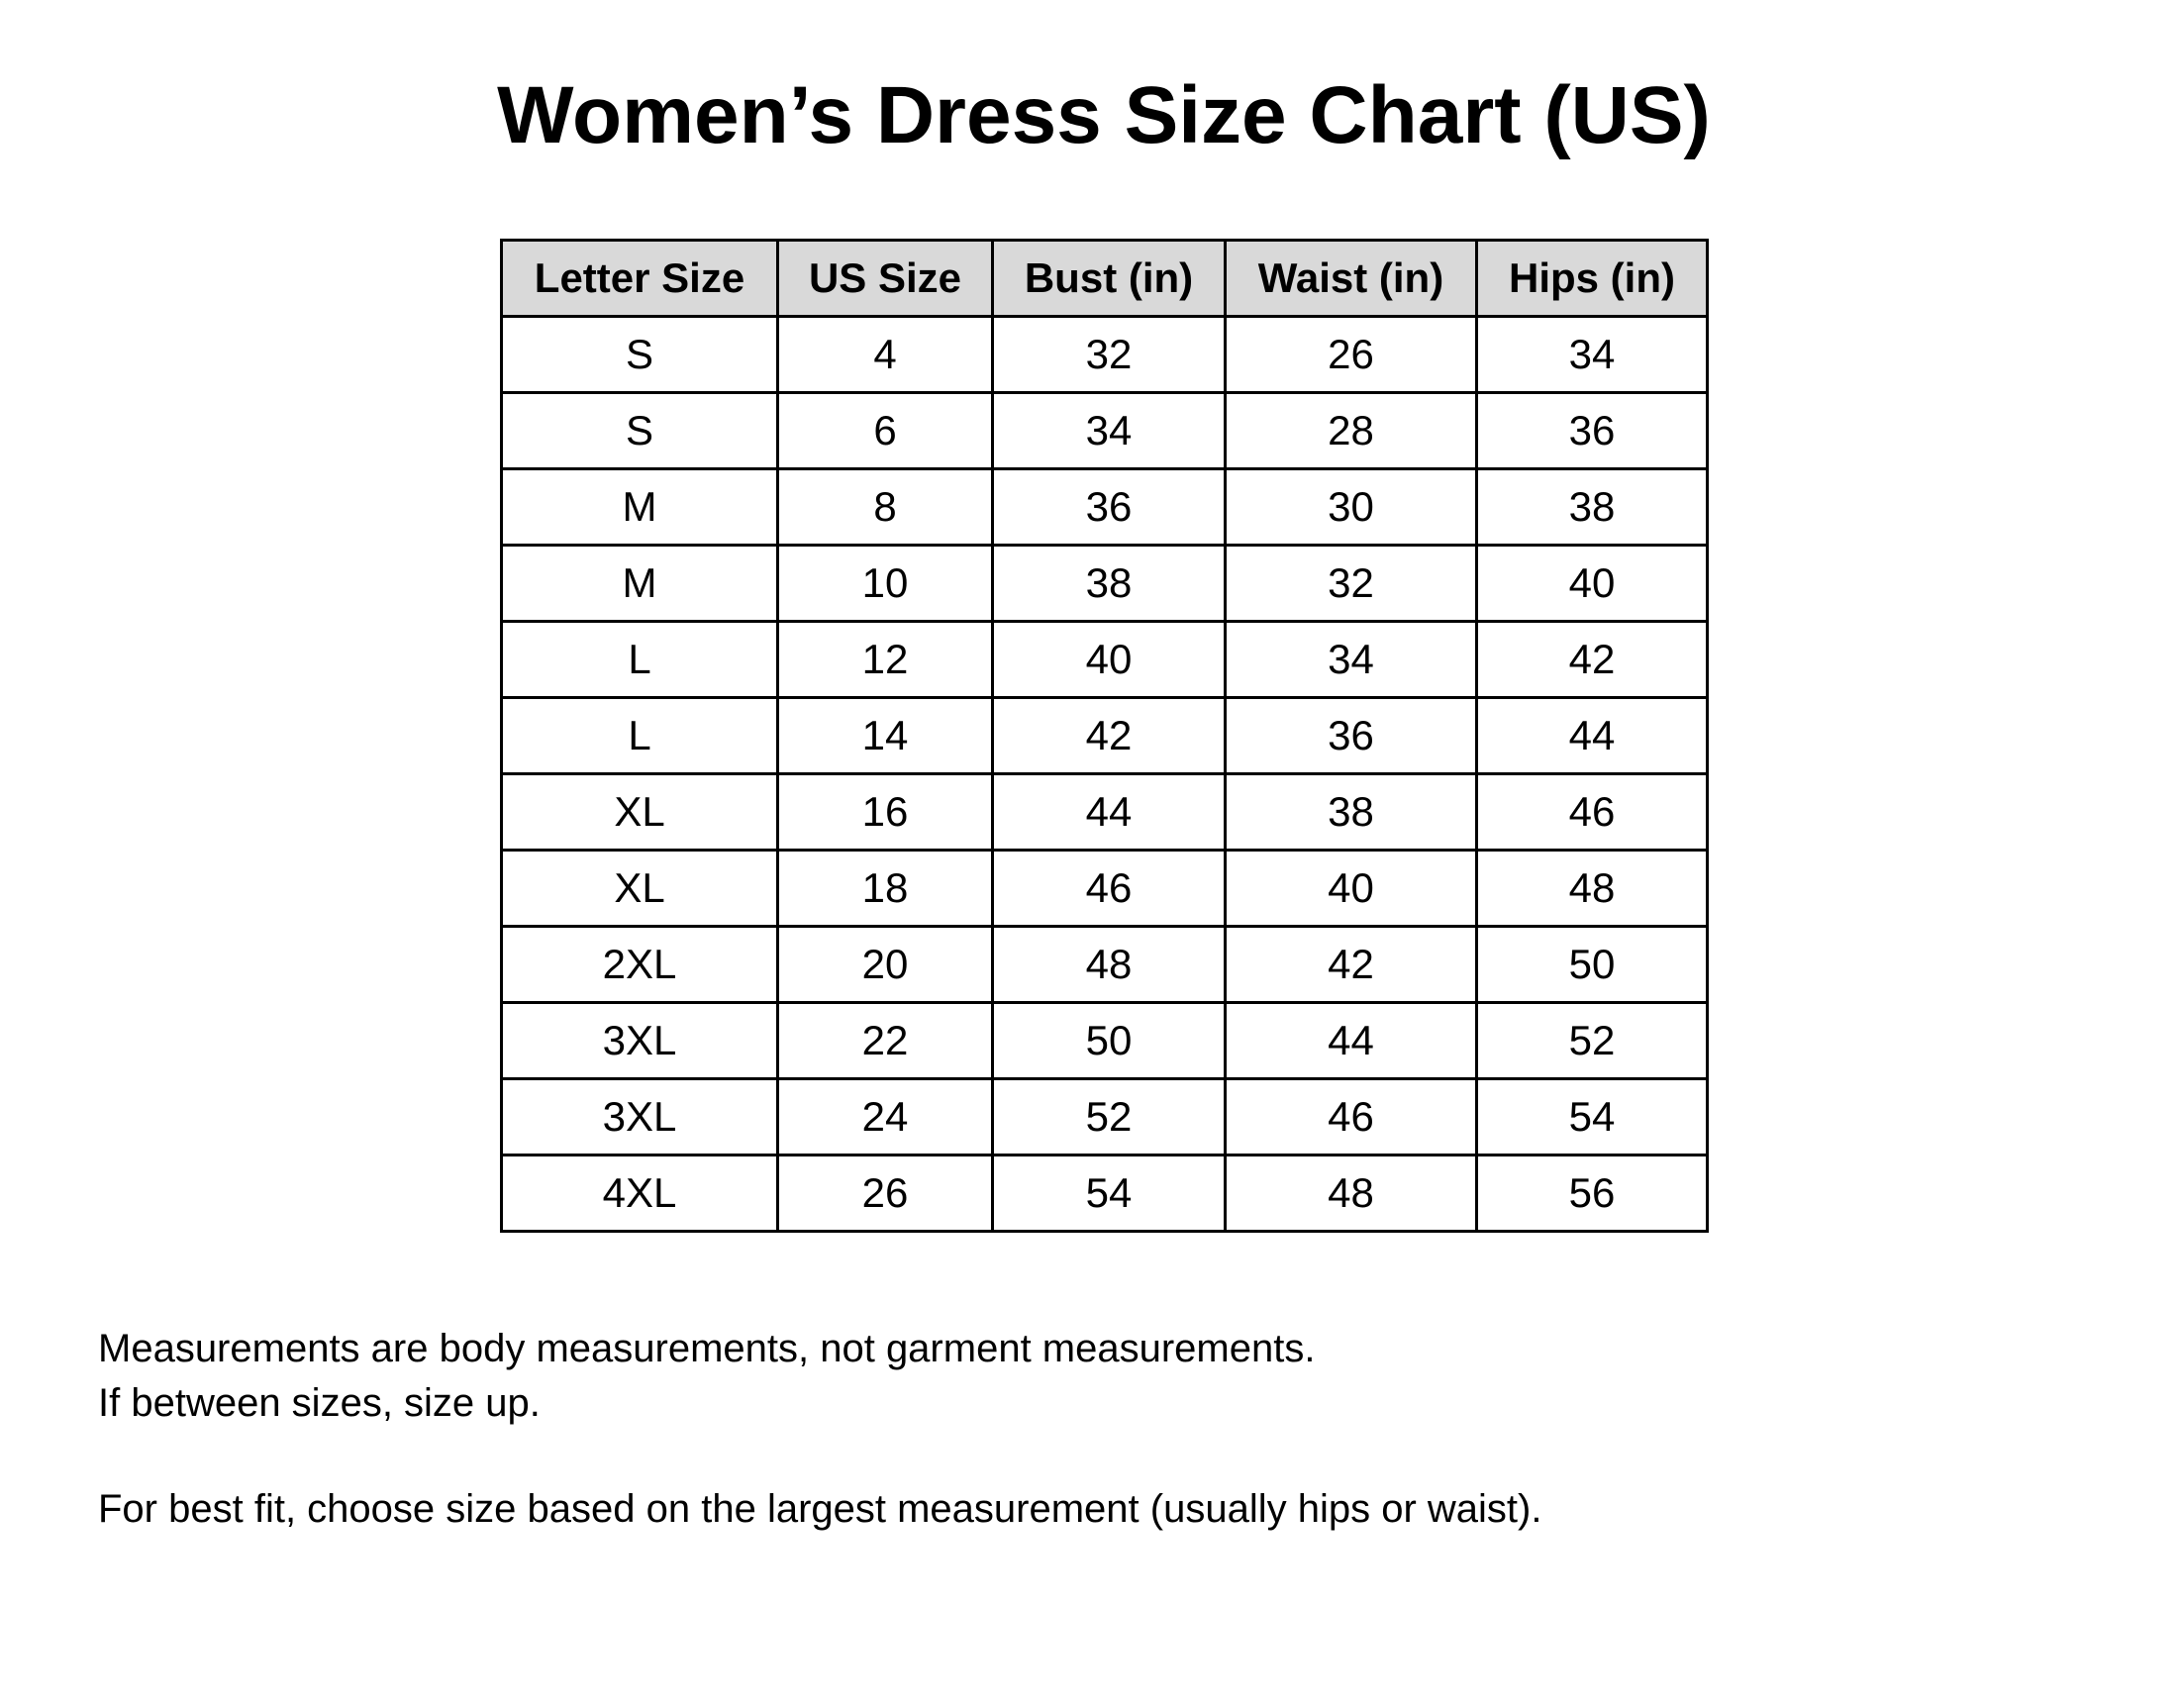  I want to click on column-header: Waist (in), so click(1351, 278).